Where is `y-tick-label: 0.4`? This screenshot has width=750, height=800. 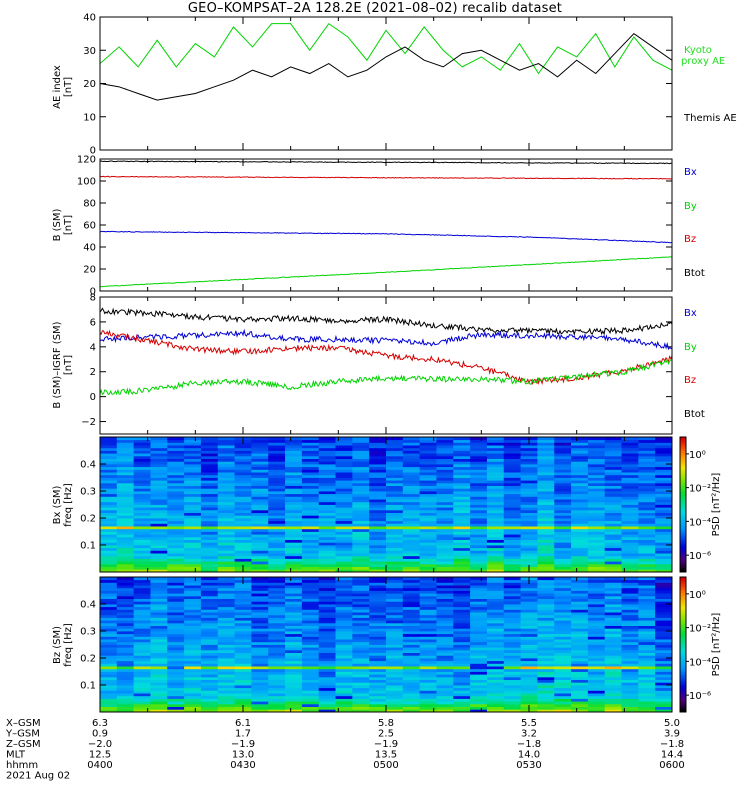 y-tick-label: 0.4 is located at coordinates (88, 605).